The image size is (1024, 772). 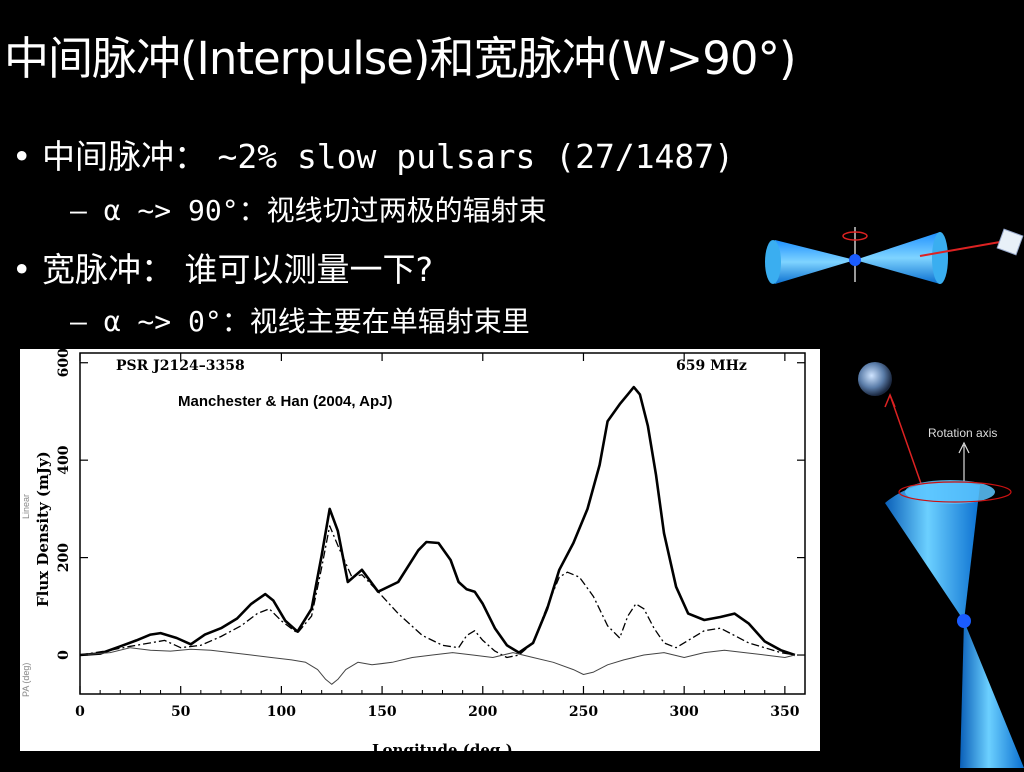 What do you see at coordinates (308, 269) in the screenshot?
I see `bullet-text: 谁可以测量一下?` at bounding box center [308, 269].